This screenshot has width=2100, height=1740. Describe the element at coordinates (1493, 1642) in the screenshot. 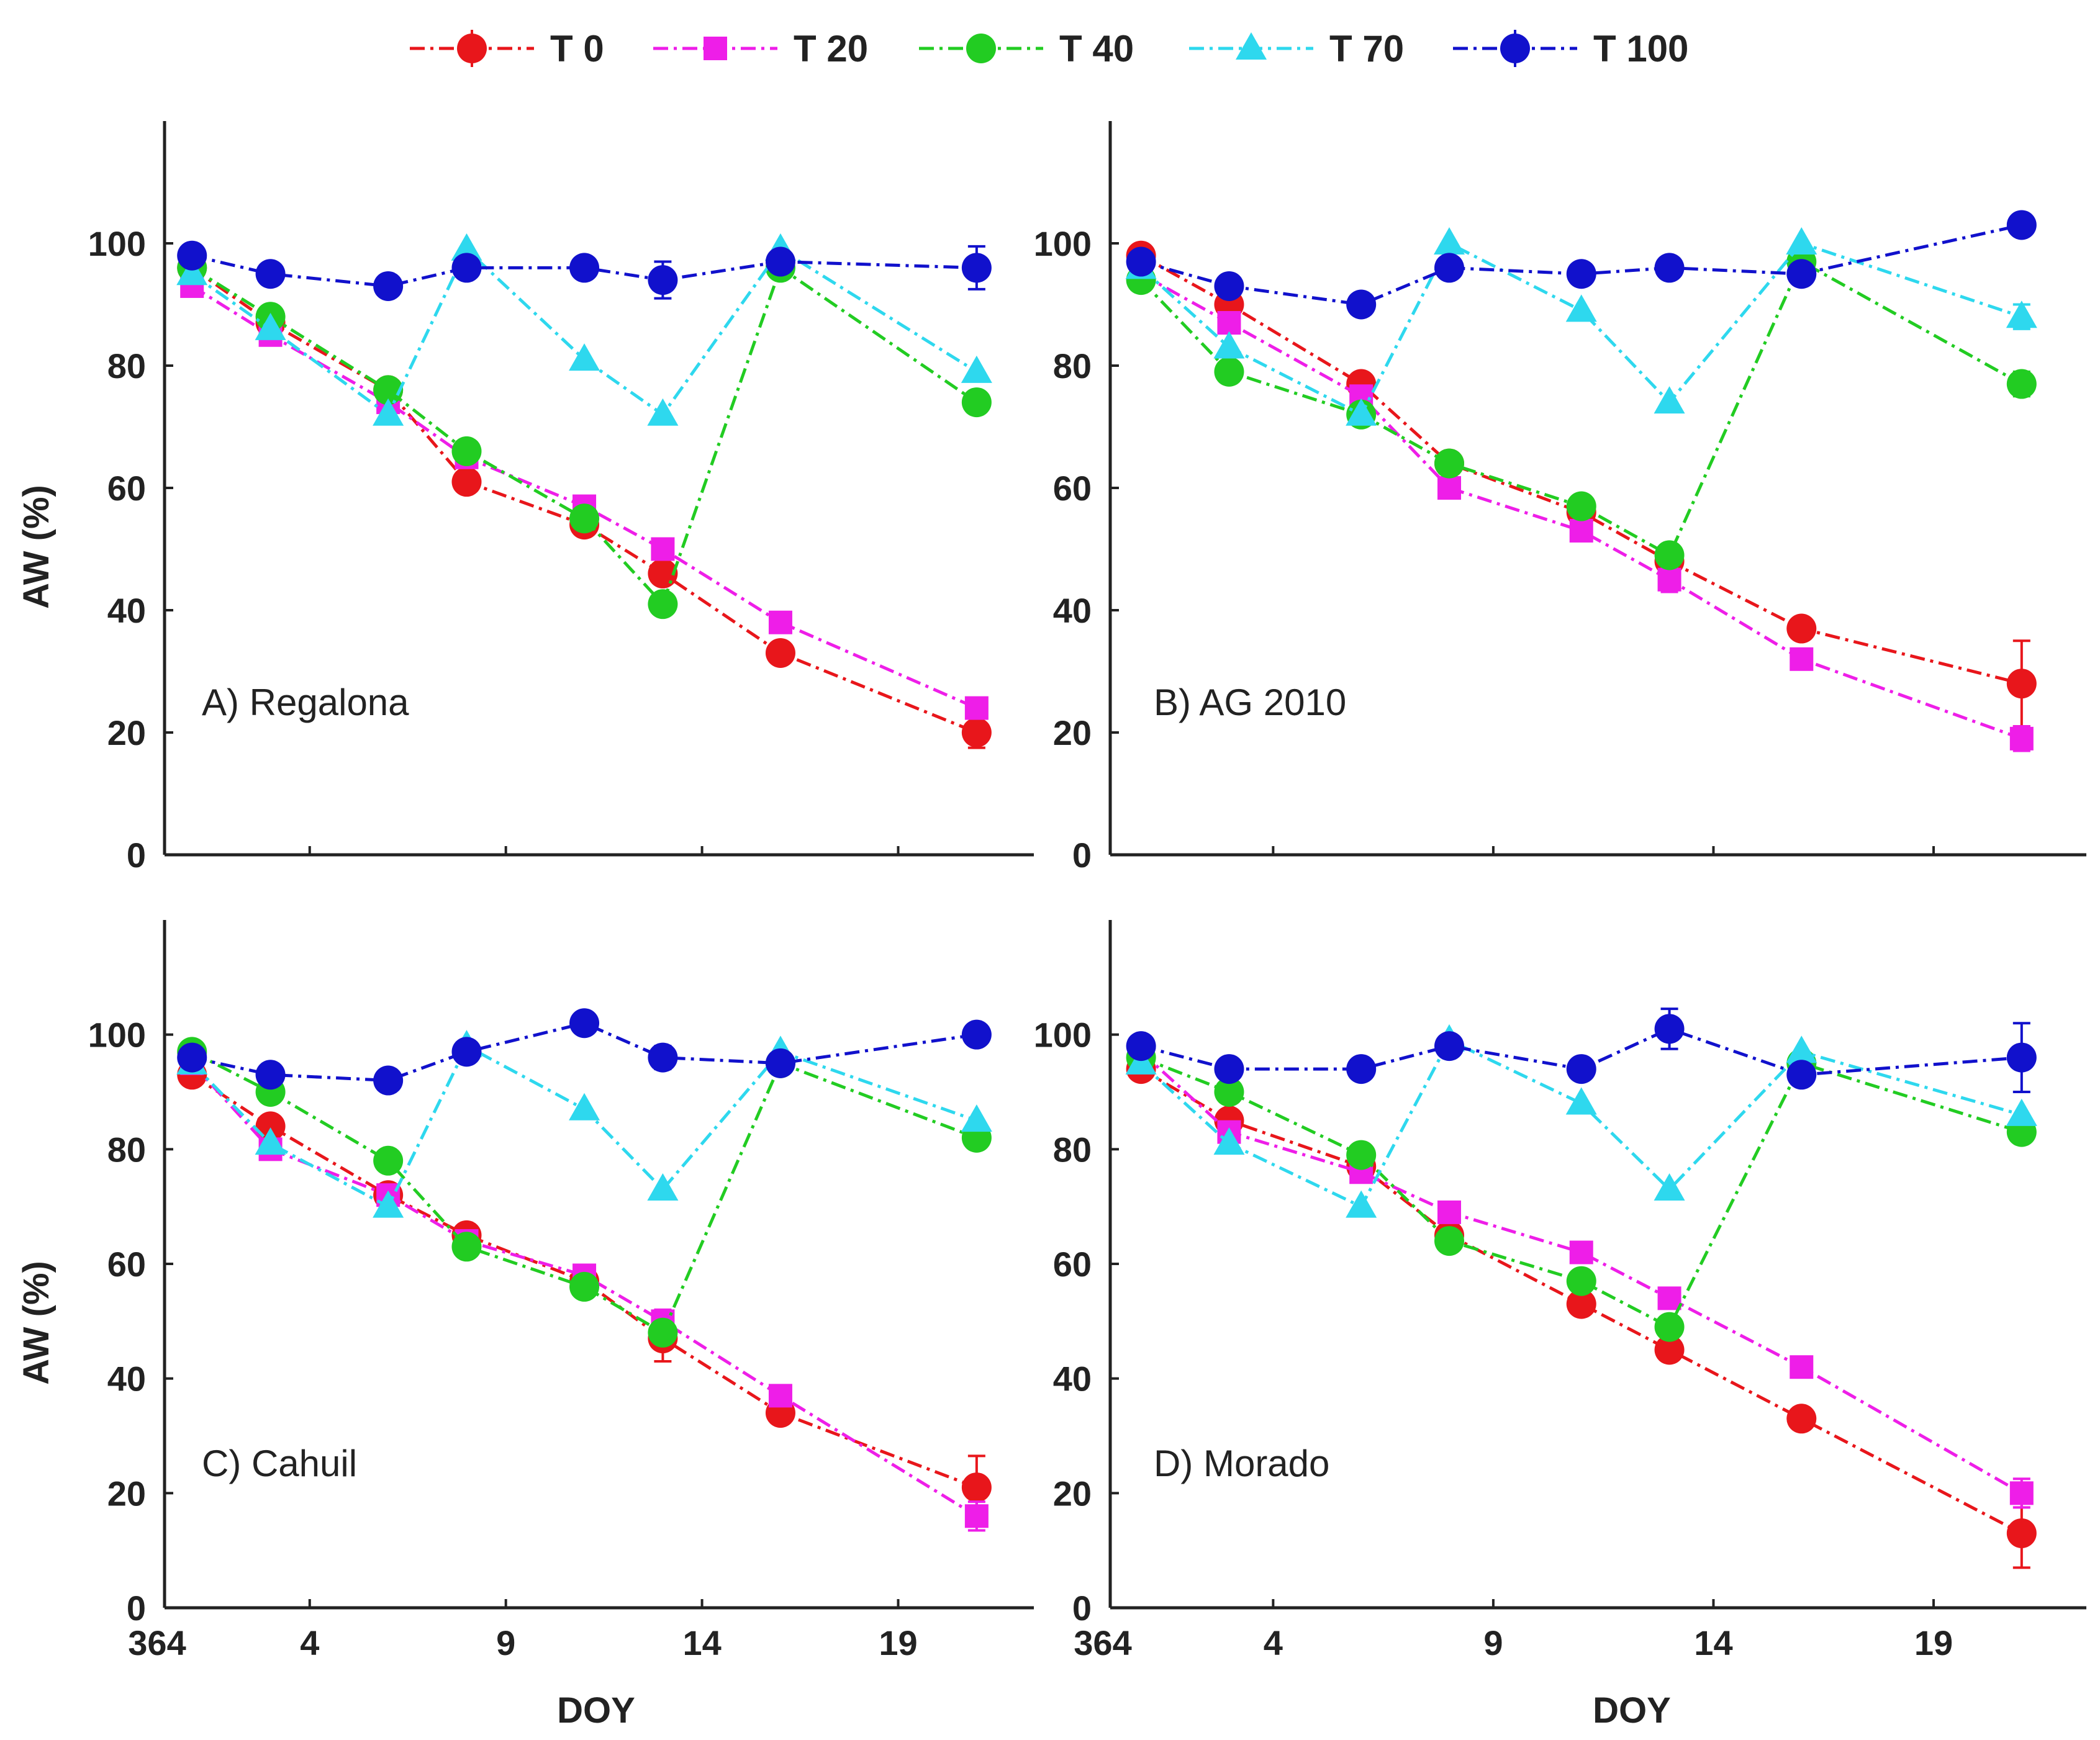

I see `x-tick-label: 9` at that location.